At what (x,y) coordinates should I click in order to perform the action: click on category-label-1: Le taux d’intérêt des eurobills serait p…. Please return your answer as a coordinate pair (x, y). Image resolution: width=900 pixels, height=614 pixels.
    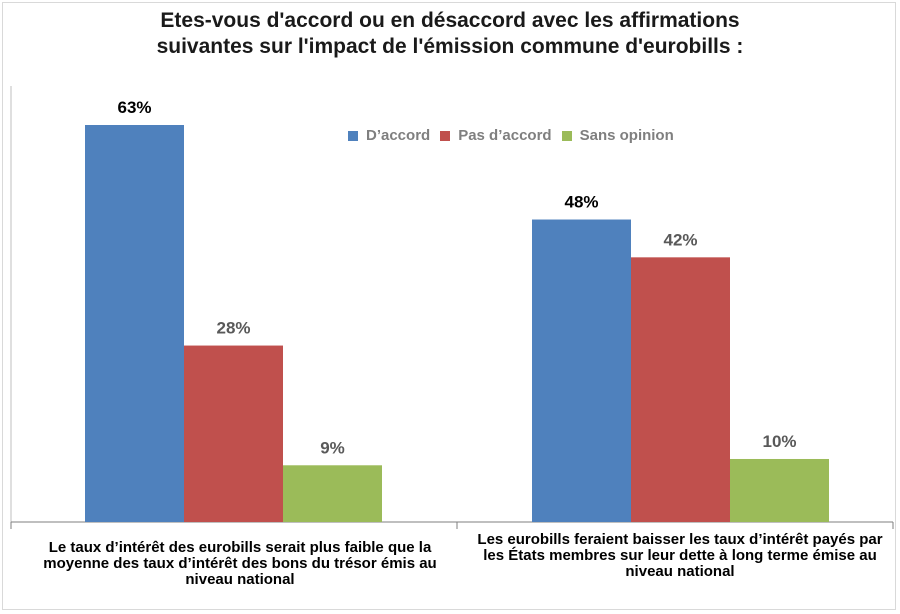
    Looking at the image, I should click on (240, 563).